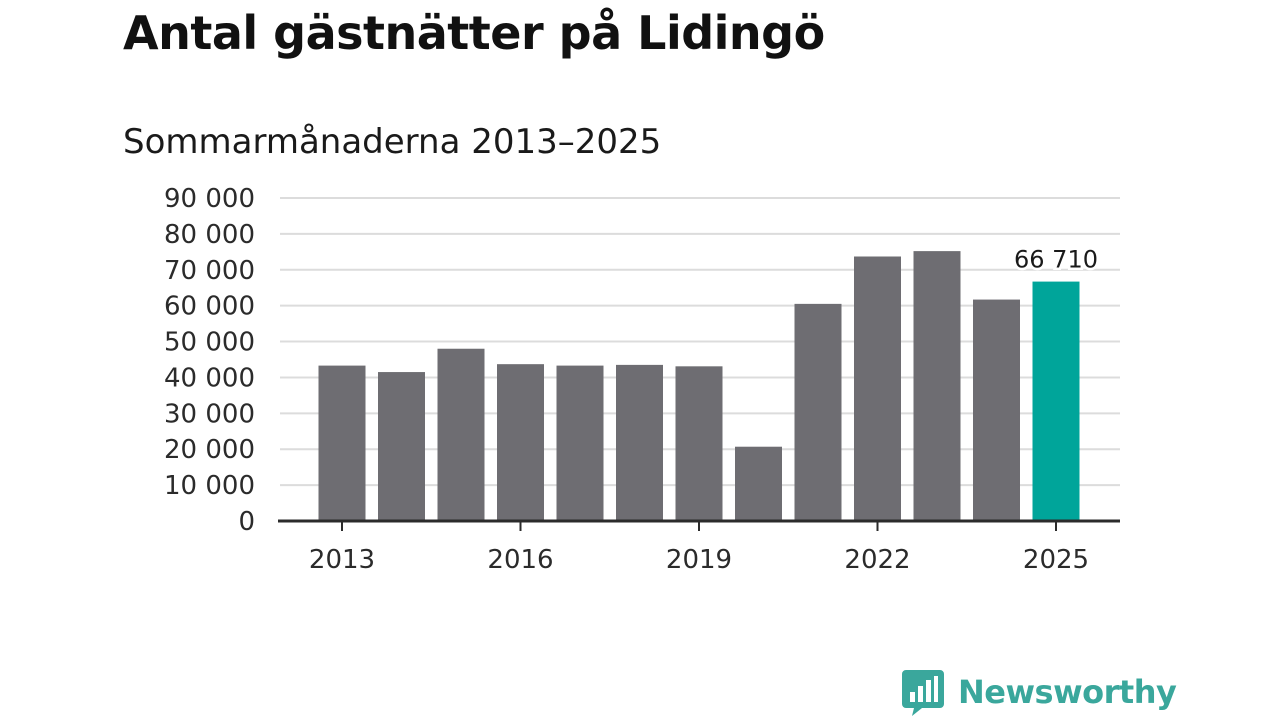 Image resolution: width=1280 pixels, height=720 pixels. Describe the element at coordinates (758, 483) in the screenshot. I see `bar-2020` at that location.